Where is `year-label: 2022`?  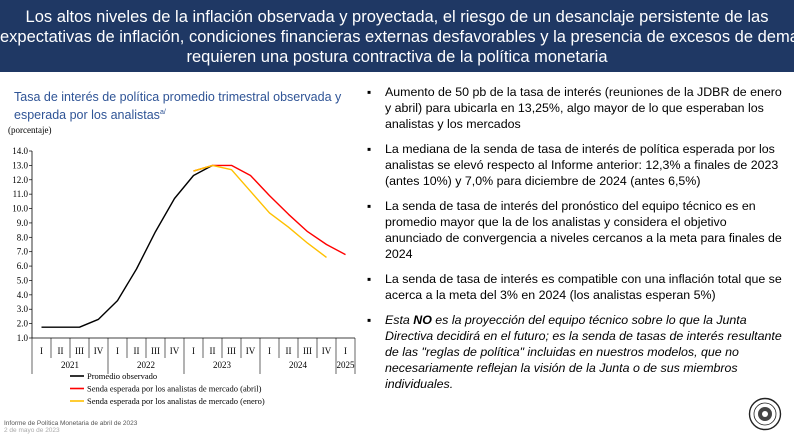 year-label: 2022 is located at coordinates (146, 365).